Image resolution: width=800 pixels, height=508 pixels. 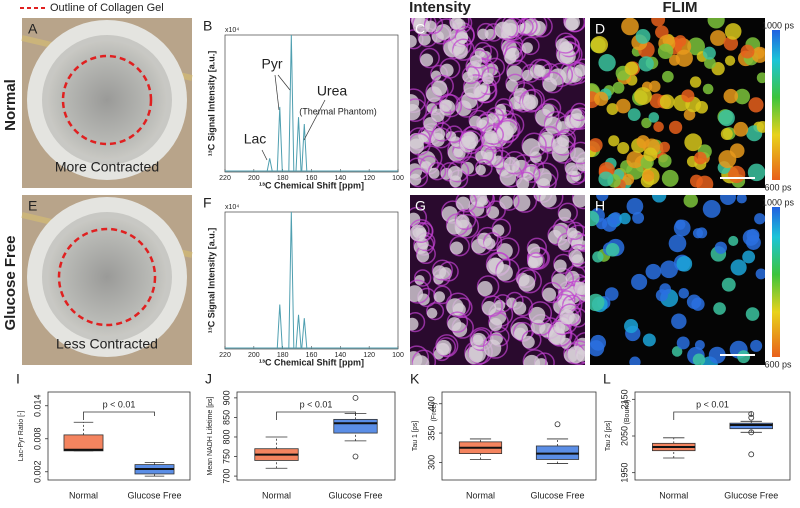 I want to click on significance-label: p < 0.01, so click(x=119, y=404).